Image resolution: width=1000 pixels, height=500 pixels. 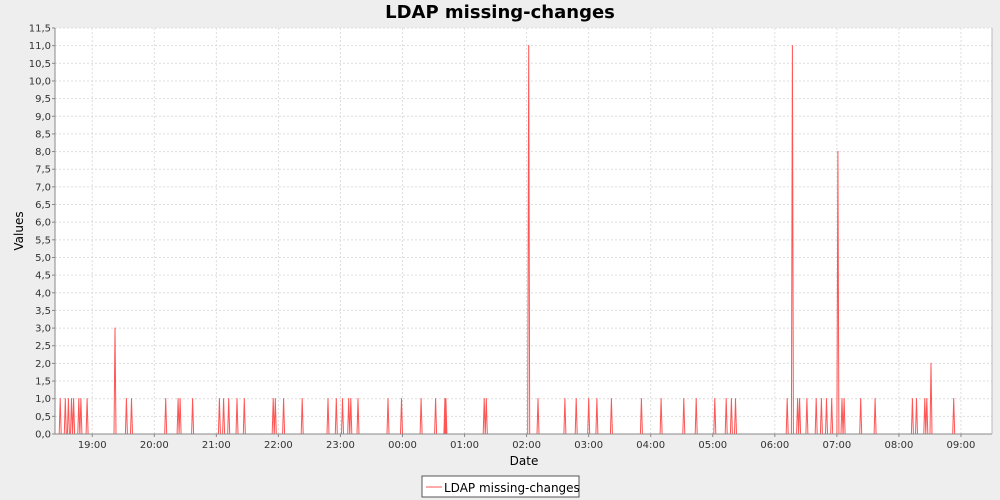 What do you see at coordinates (650, 445) in the screenshot?
I see `x-tick-label: 04:00` at bounding box center [650, 445].